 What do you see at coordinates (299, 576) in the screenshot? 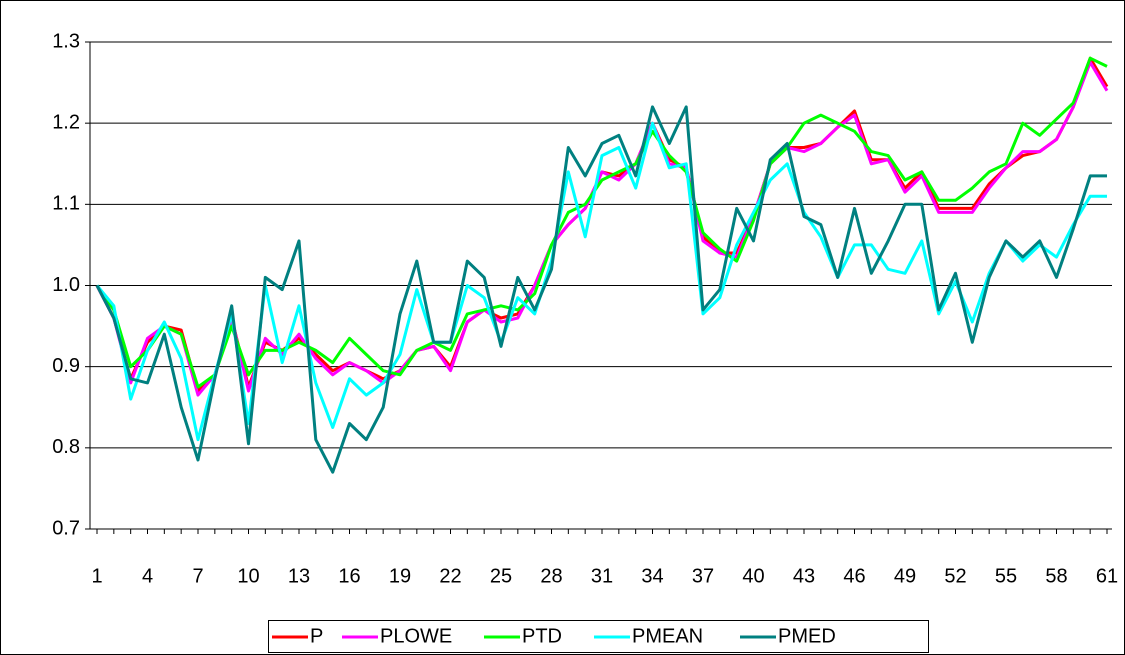
I see `x-tick-label: 13` at bounding box center [299, 576].